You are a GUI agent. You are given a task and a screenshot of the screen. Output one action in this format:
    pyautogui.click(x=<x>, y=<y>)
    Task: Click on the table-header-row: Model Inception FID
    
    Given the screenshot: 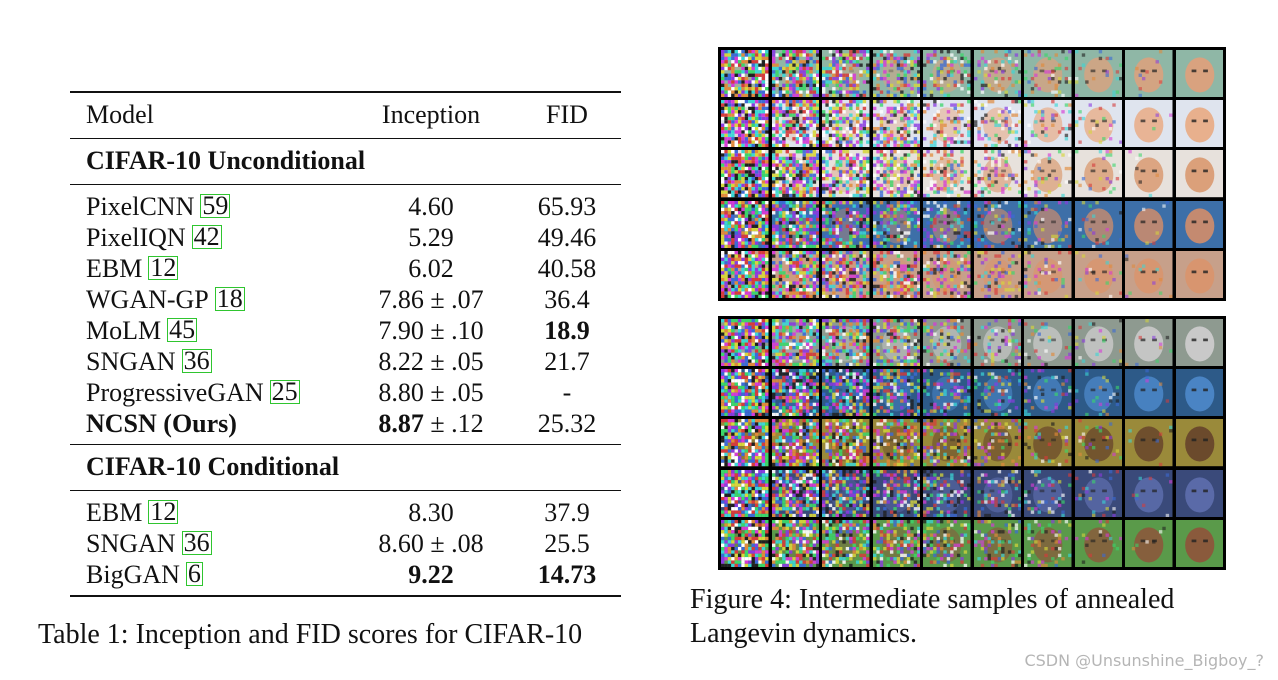 What is the action you would take?
    pyautogui.click(x=345, y=114)
    